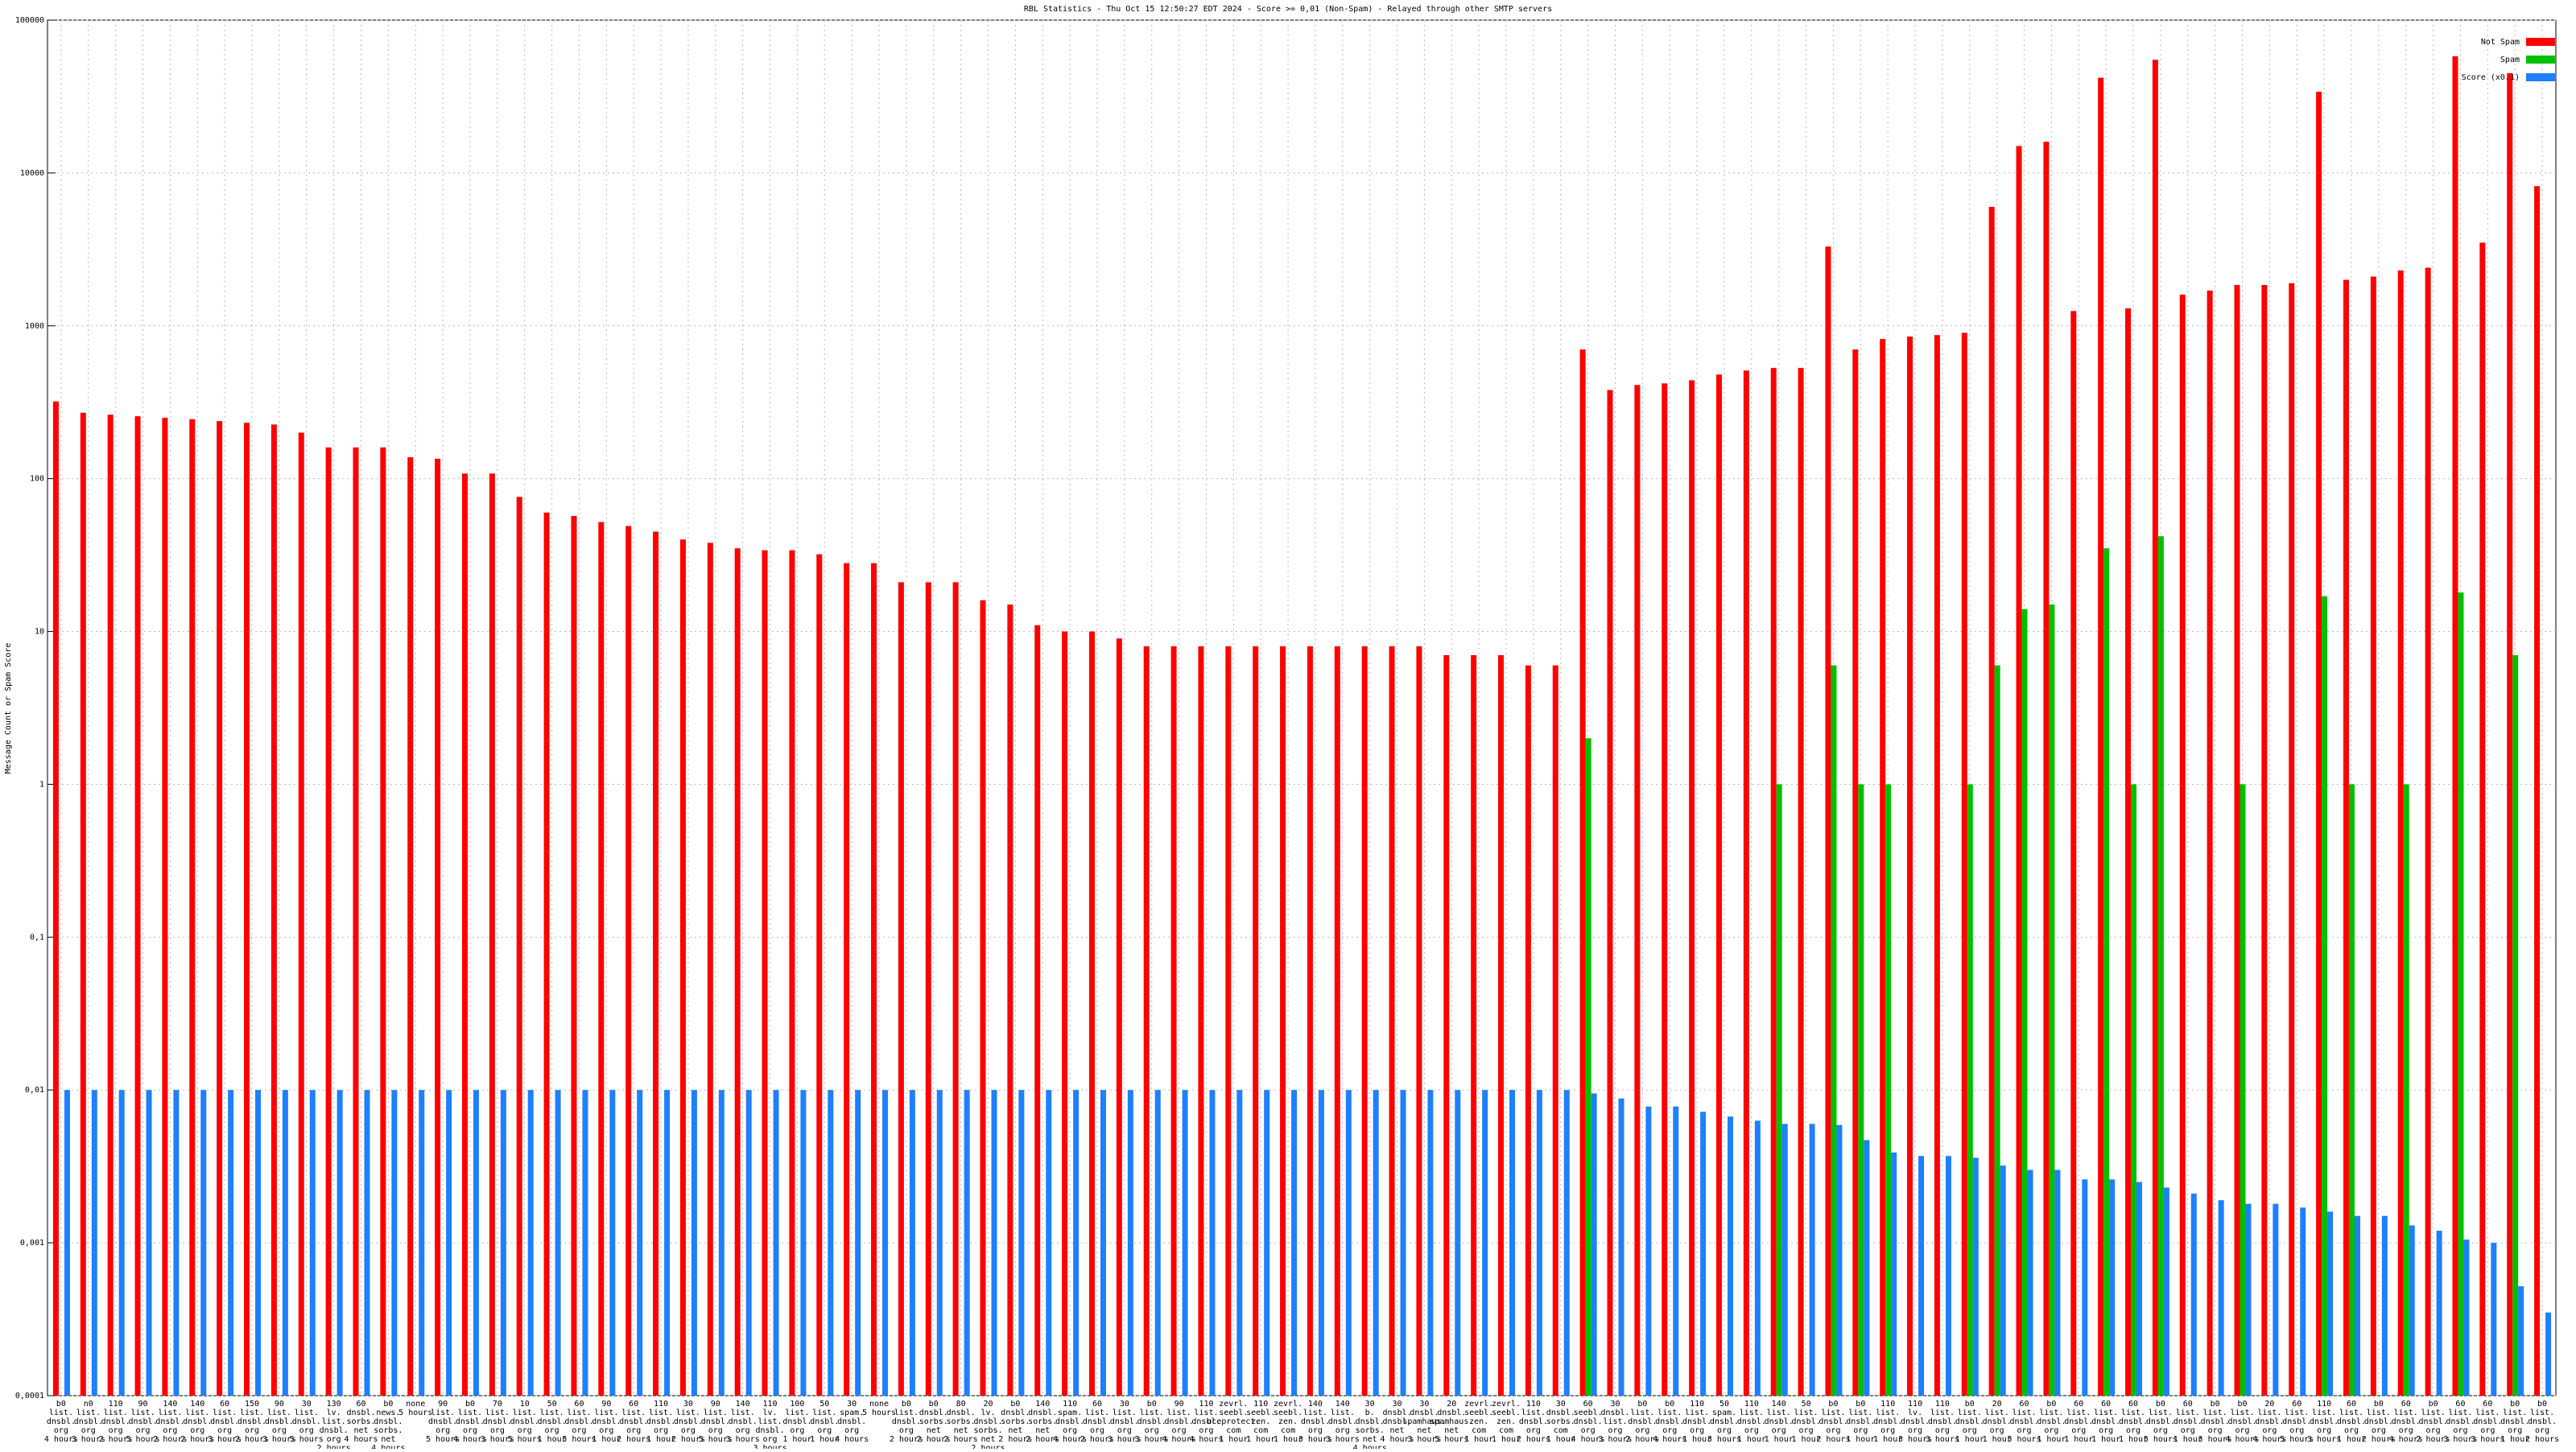  I want to click on x-tick-label: 30 list. dnsbl. org 2 hours, so click(688, 1422).